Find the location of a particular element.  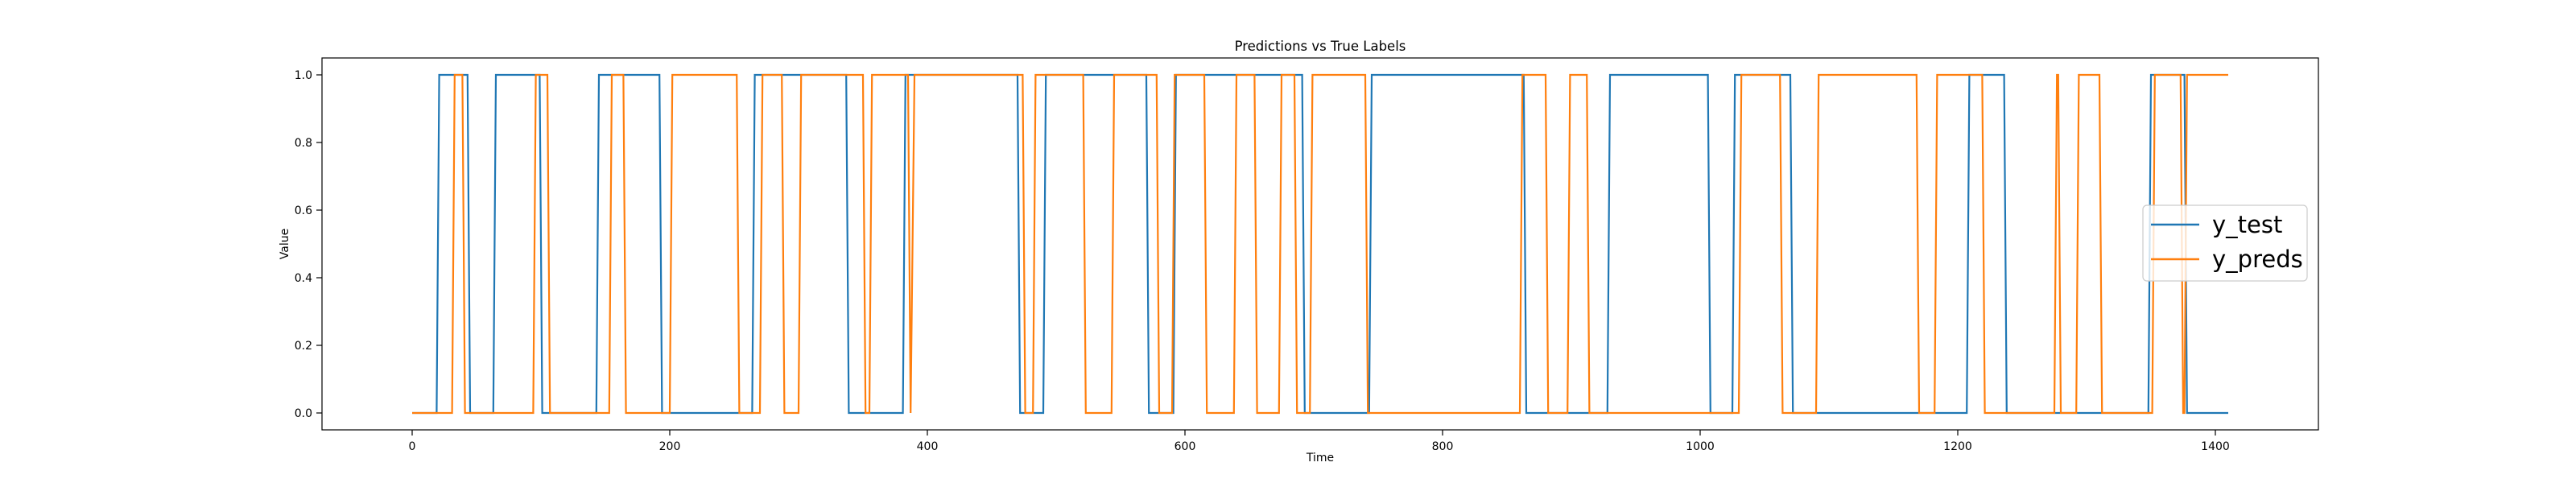

x-tick-label: 0 is located at coordinates (412, 446).